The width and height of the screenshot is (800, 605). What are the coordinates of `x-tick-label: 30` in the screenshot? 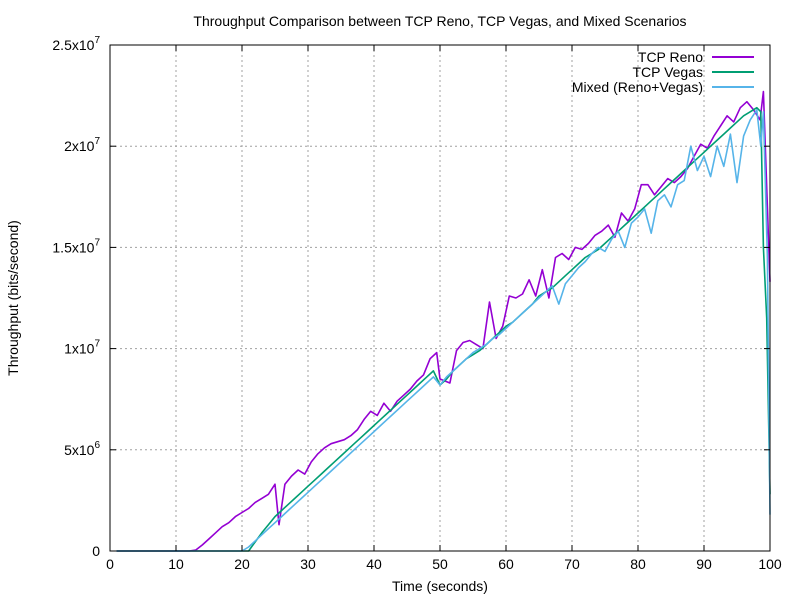 It's located at (308, 564).